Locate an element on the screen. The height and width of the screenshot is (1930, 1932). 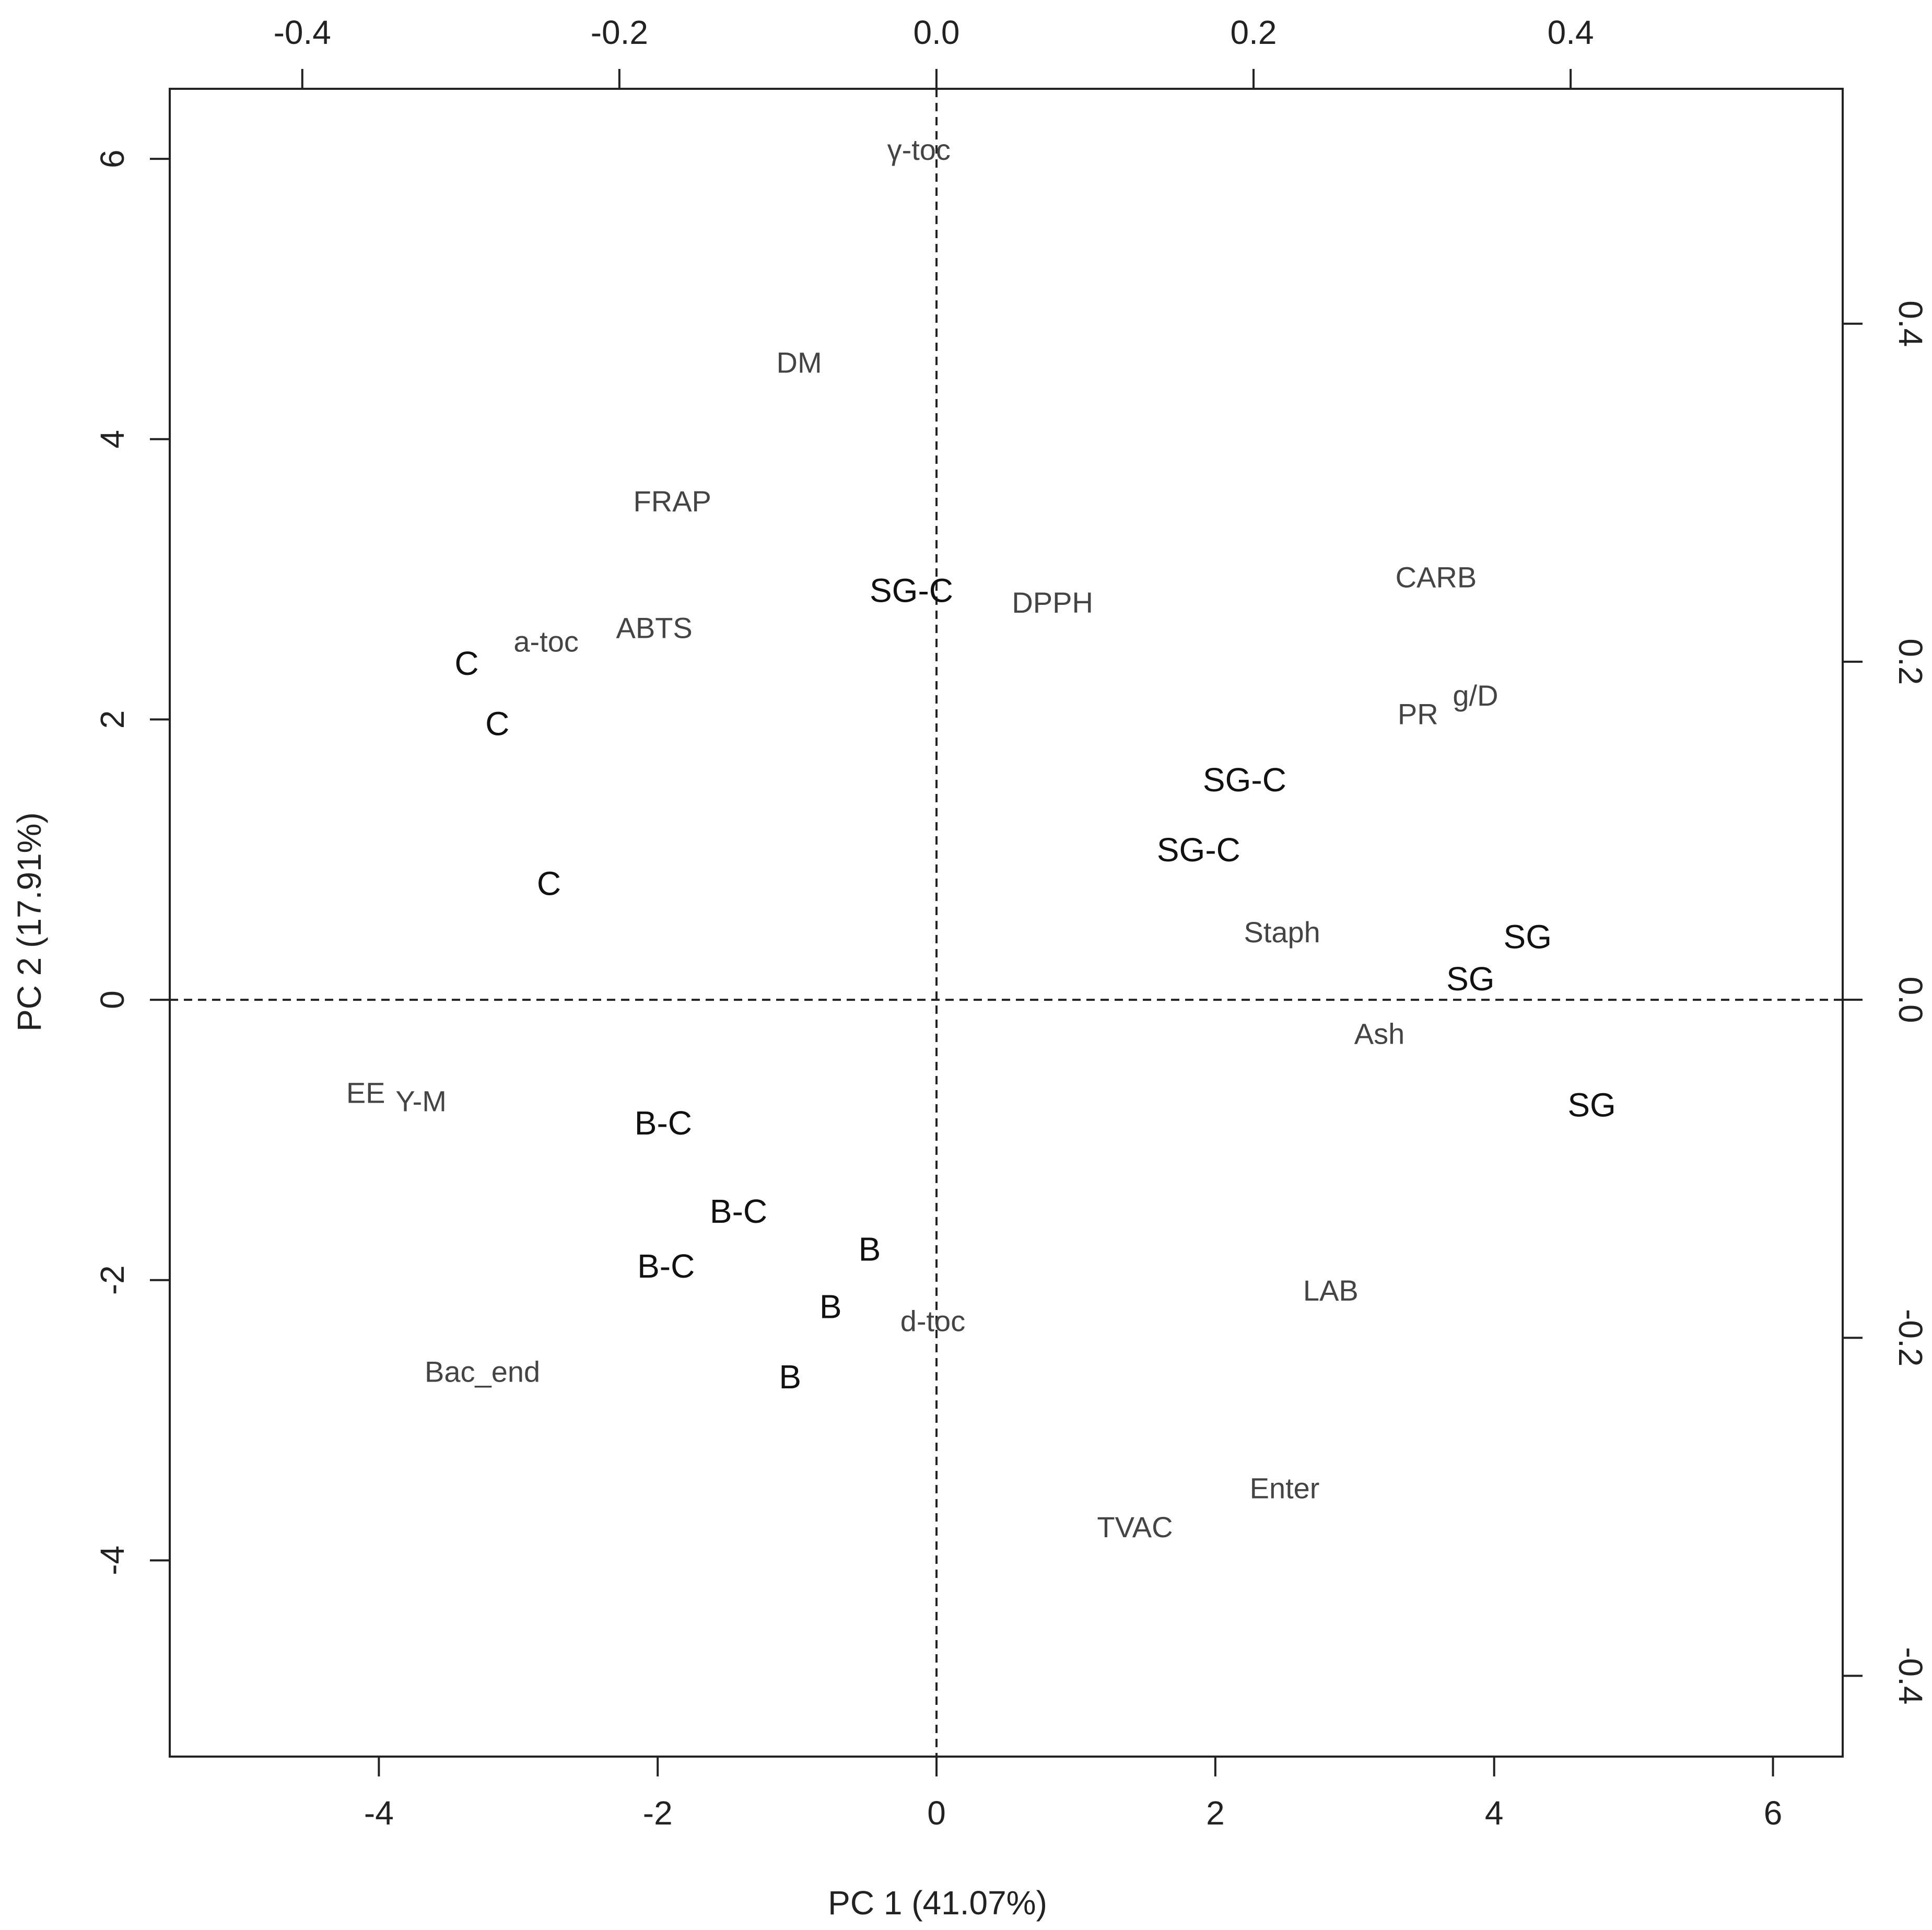
variable-label: a-toc is located at coordinates (546, 641).